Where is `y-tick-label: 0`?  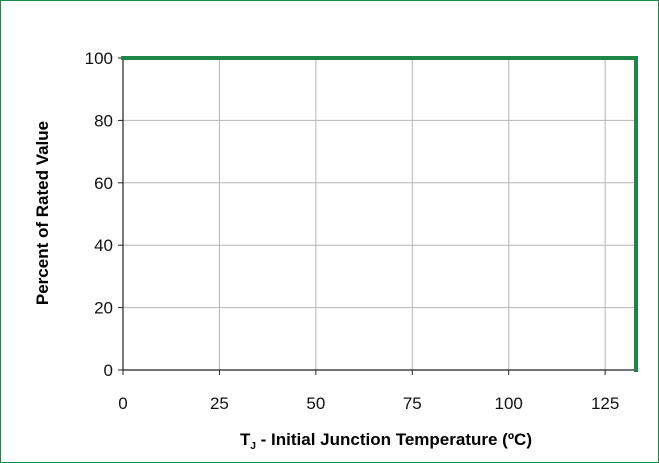
y-tick-label: 0 is located at coordinates (108, 370).